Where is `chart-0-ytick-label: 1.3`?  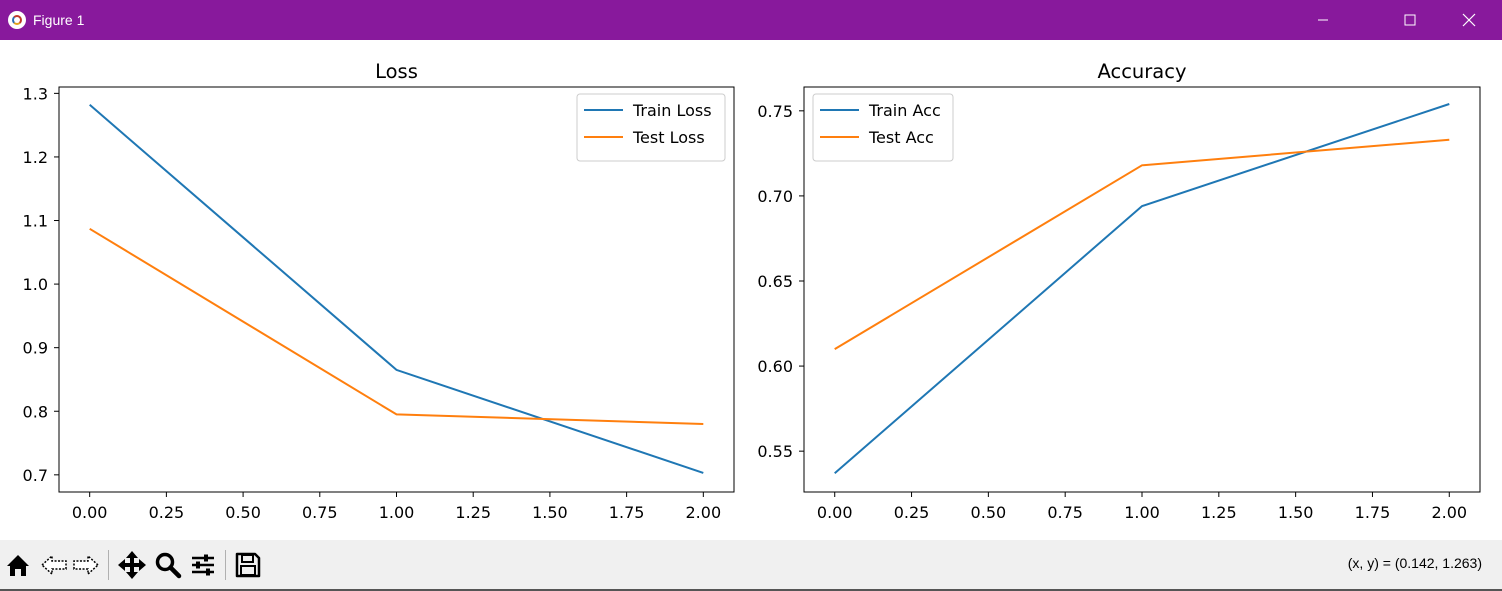
chart-0-ytick-label: 1.3 is located at coordinates (35, 93).